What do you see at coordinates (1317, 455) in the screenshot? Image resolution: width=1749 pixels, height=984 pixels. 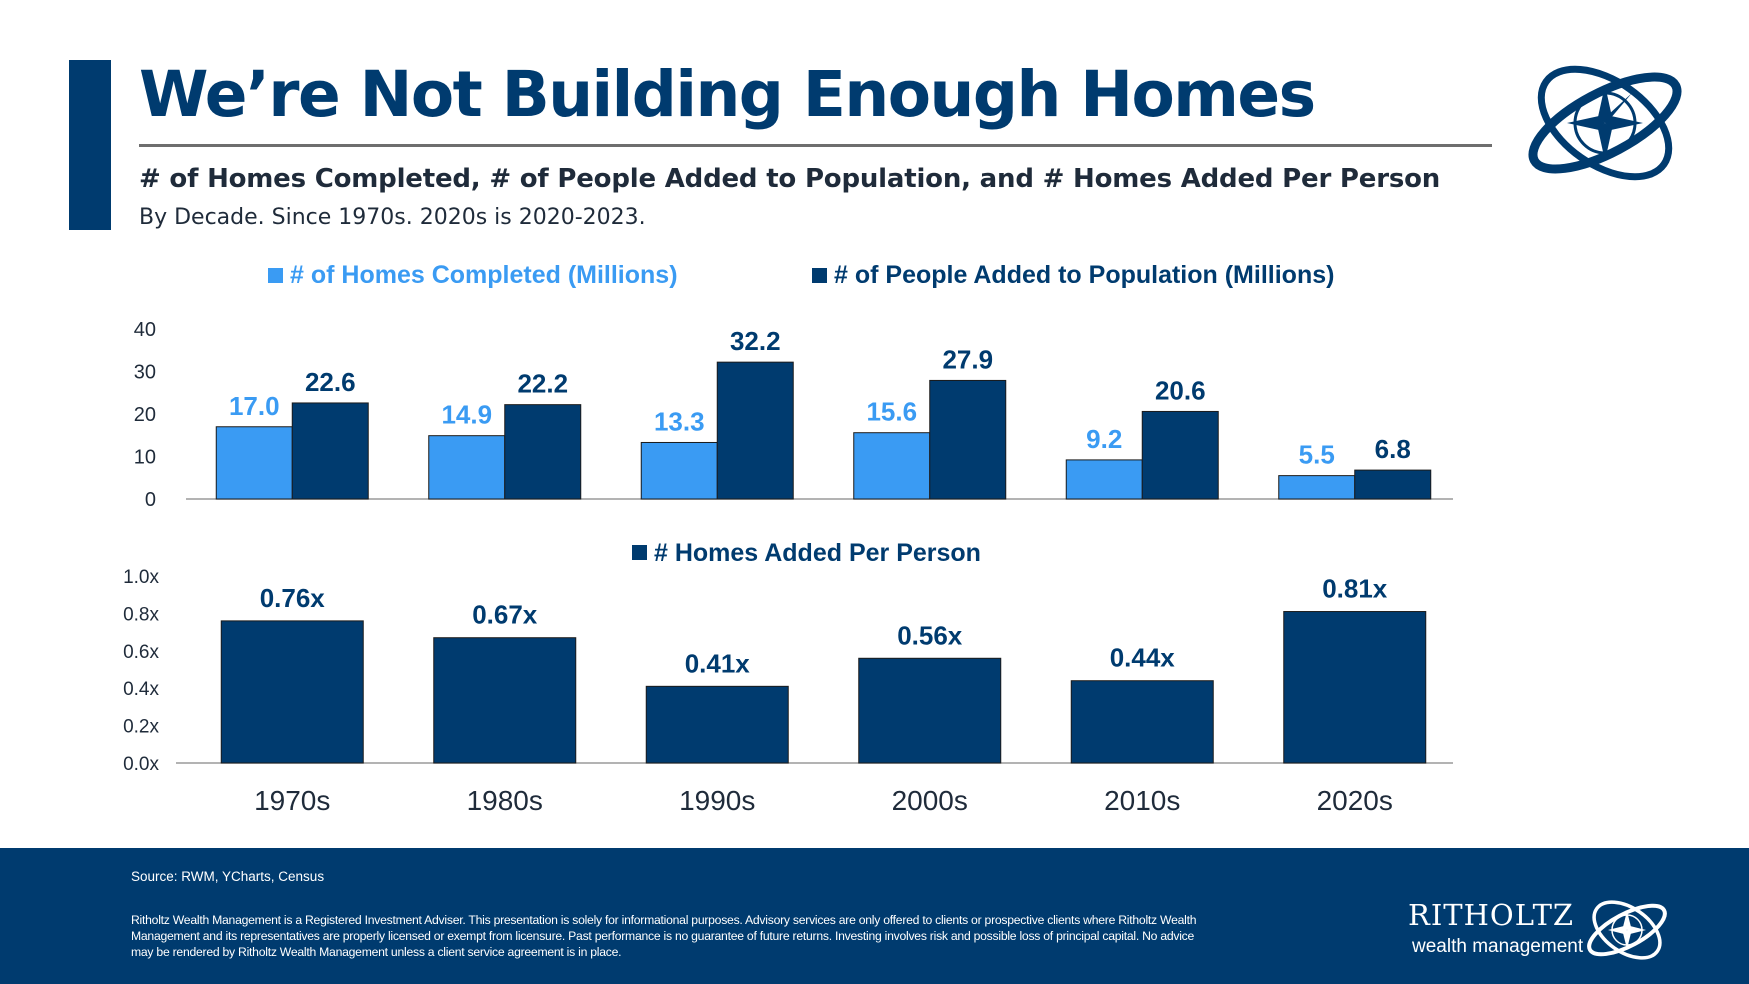 I see `data-label-homes: 5.5` at bounding box center [1317, 455].